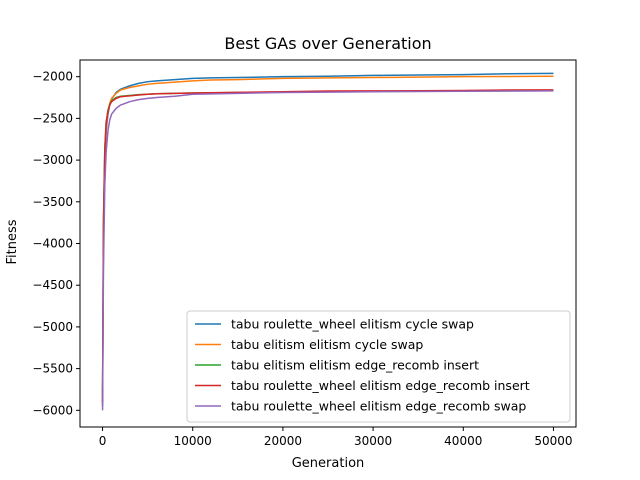  I want to click on x-tick-label: 0, so click(103, 441).